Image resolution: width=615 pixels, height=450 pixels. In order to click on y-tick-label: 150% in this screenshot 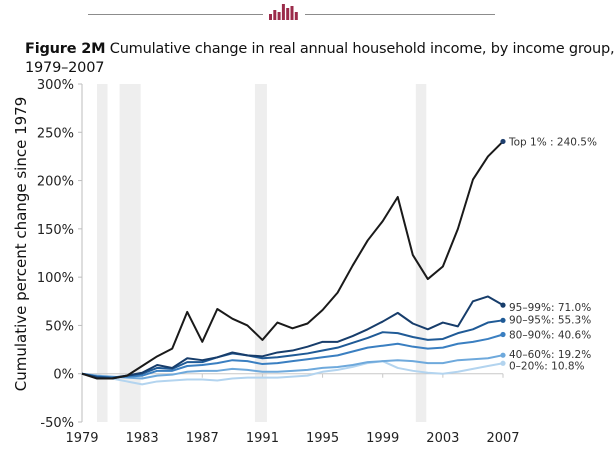, I will do `click(55, 230)`.